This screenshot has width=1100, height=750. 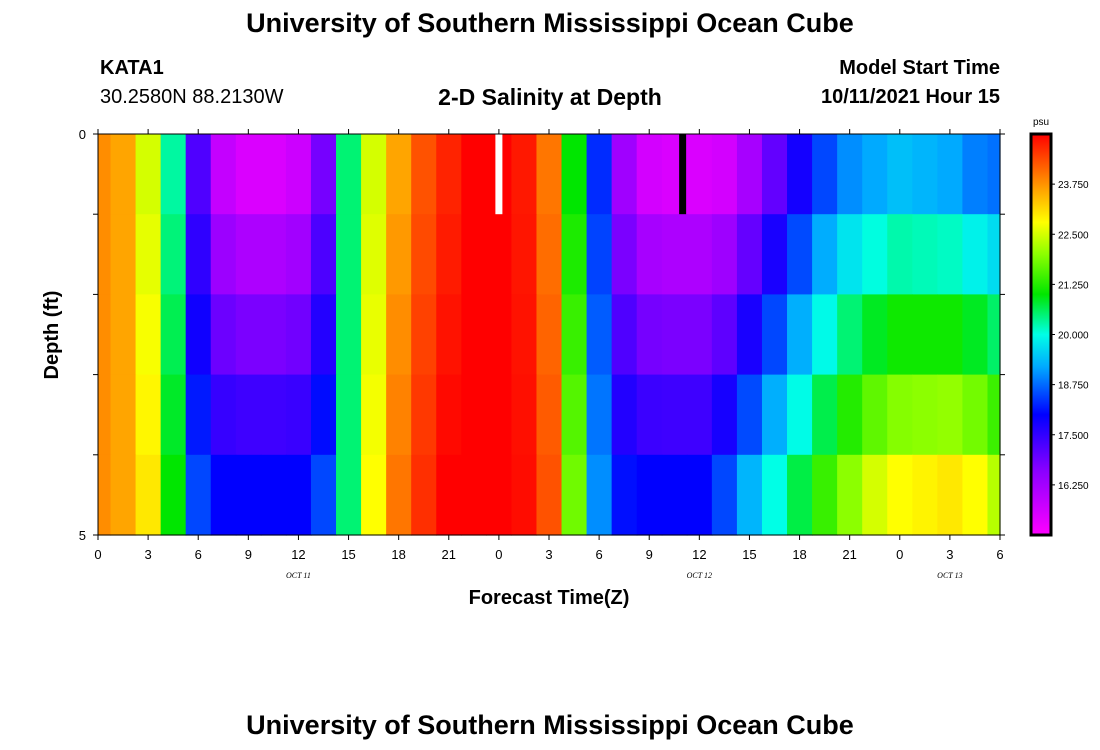 I want to click on y-axis-title: Depth (ft), so click(x=52, y=335).